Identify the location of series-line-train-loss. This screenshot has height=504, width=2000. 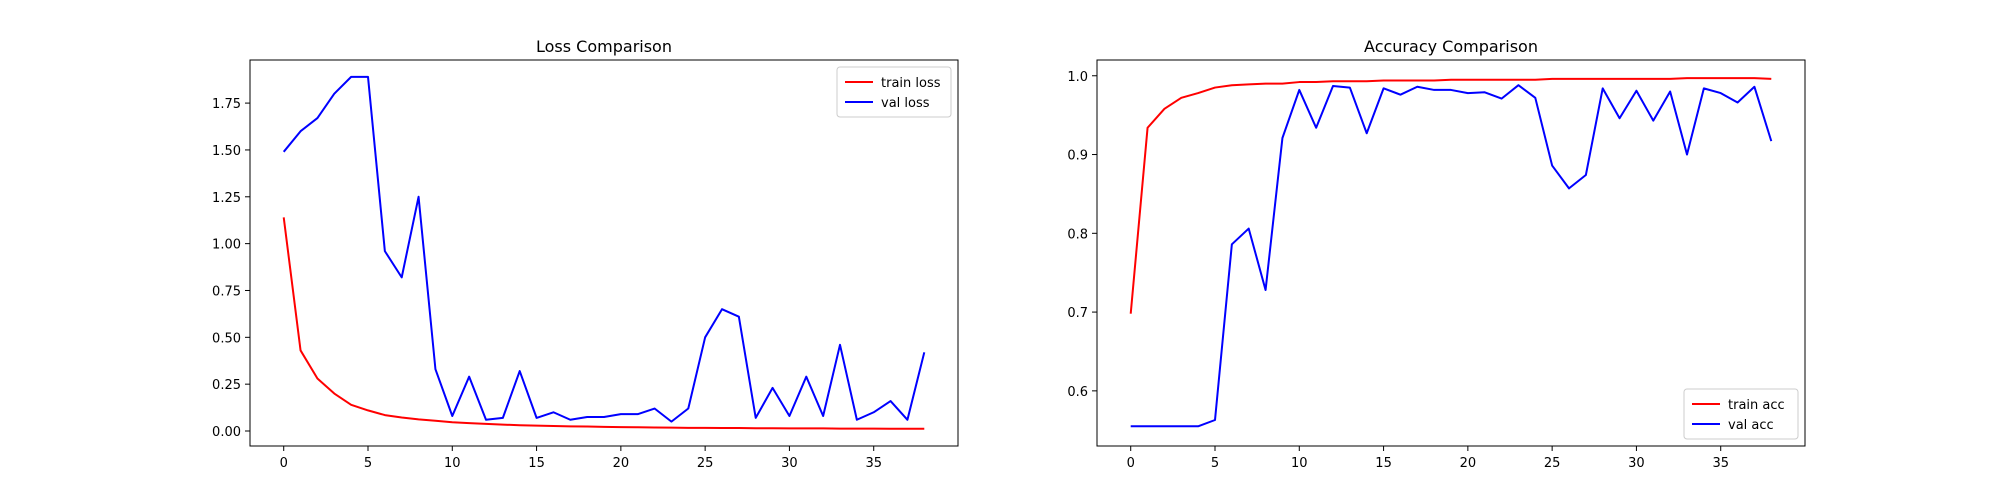
(603, 323).